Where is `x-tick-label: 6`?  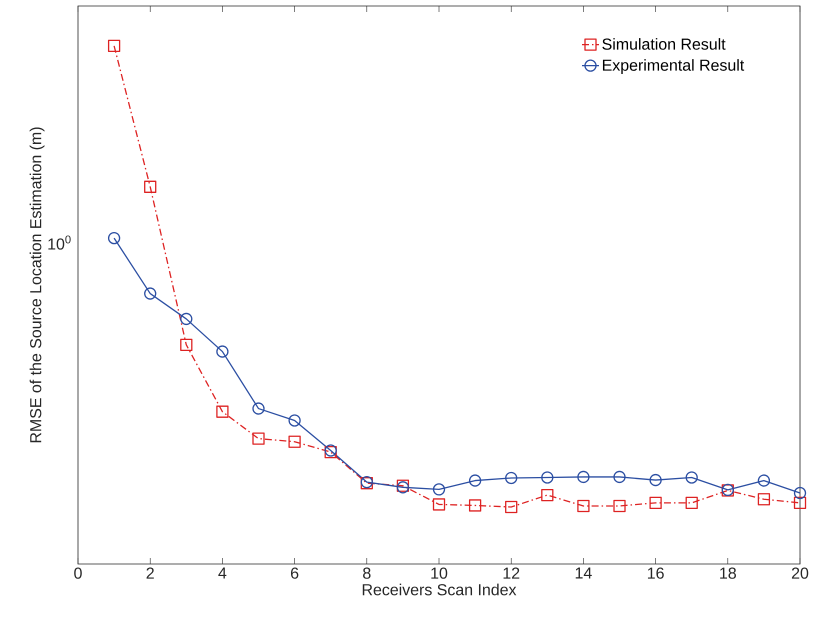
x-tick-label: 6 is located at coordinates (294, 573).